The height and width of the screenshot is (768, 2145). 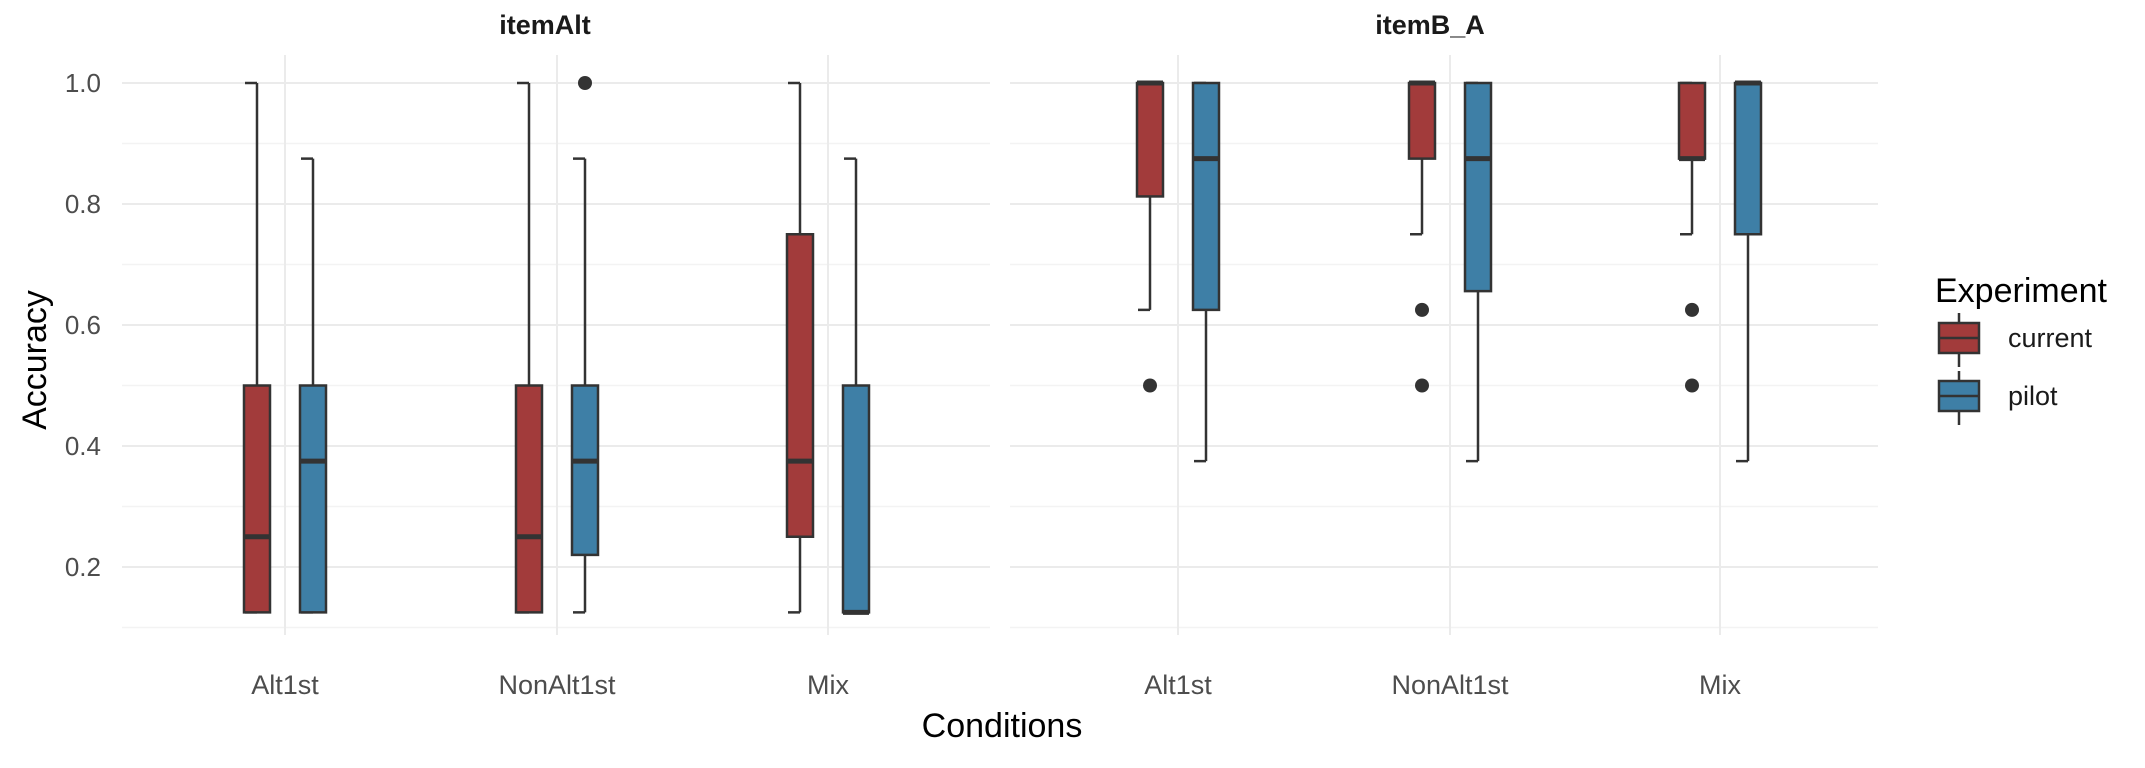 What do you see at coordinates (2021, 291) in the screenshot?
I see `legend-title: Experiment` at bounding box center [2021, 291].